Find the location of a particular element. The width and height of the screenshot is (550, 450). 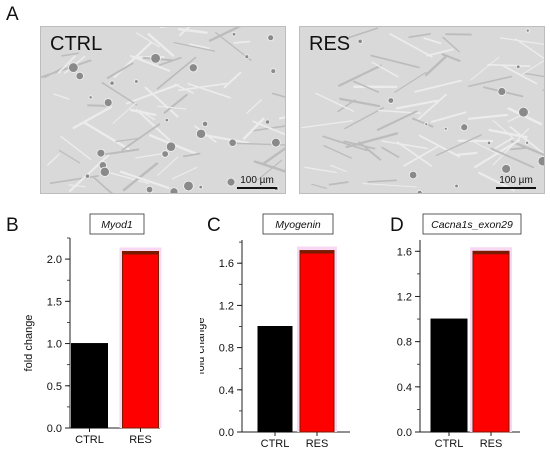

chart-title: Myogenin is located at coordinates (298, 225).